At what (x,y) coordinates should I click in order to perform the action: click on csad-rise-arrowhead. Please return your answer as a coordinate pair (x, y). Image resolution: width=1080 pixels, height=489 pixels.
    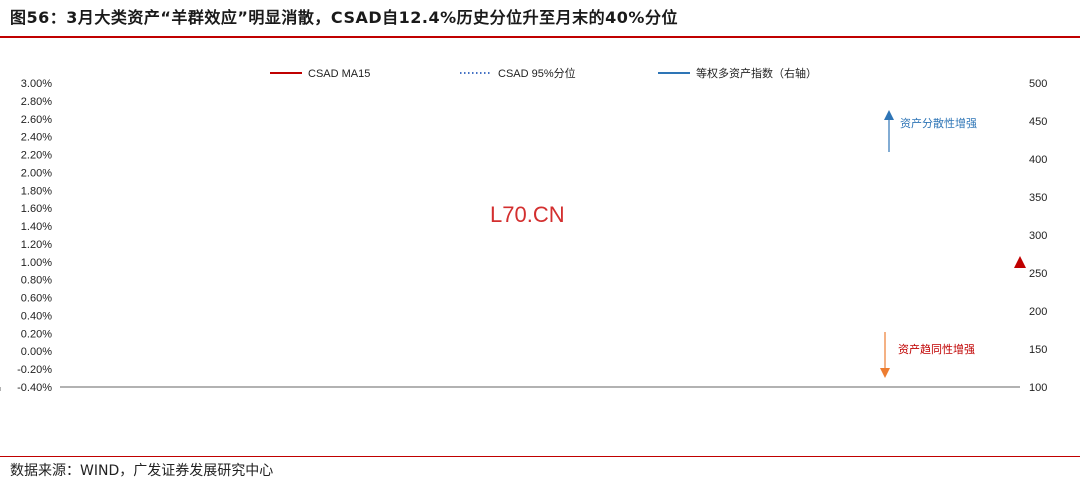
    Looking at the image, I should click on (1020, 262).